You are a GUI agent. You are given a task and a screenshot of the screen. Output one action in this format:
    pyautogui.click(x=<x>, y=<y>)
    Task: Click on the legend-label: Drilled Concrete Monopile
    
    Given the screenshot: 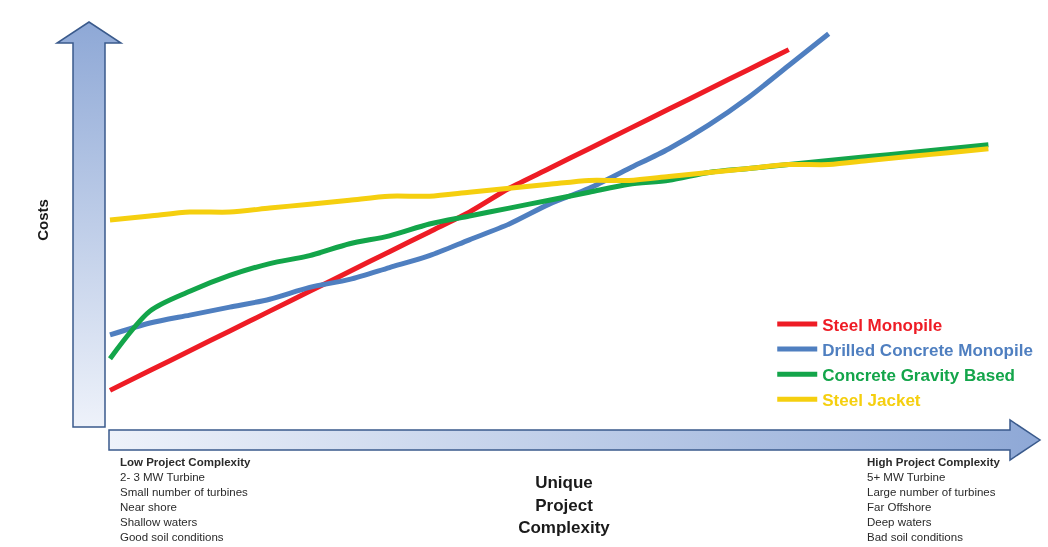 What is the action you would take?
    pyautogui.click(x=927, y=350)
    